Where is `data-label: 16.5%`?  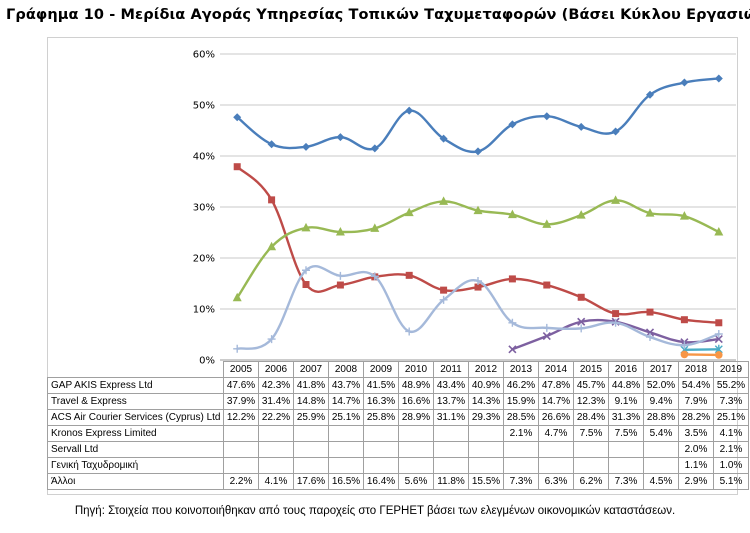 data-label: 16.5% is located at coordinates (346, 481).